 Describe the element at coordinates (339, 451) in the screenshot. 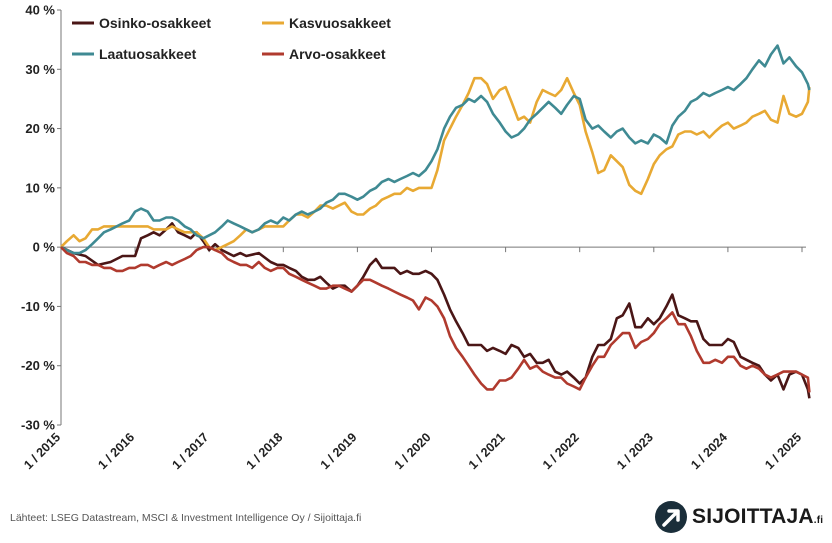

I see `x-tick-label: 1 / 2019` at that location.